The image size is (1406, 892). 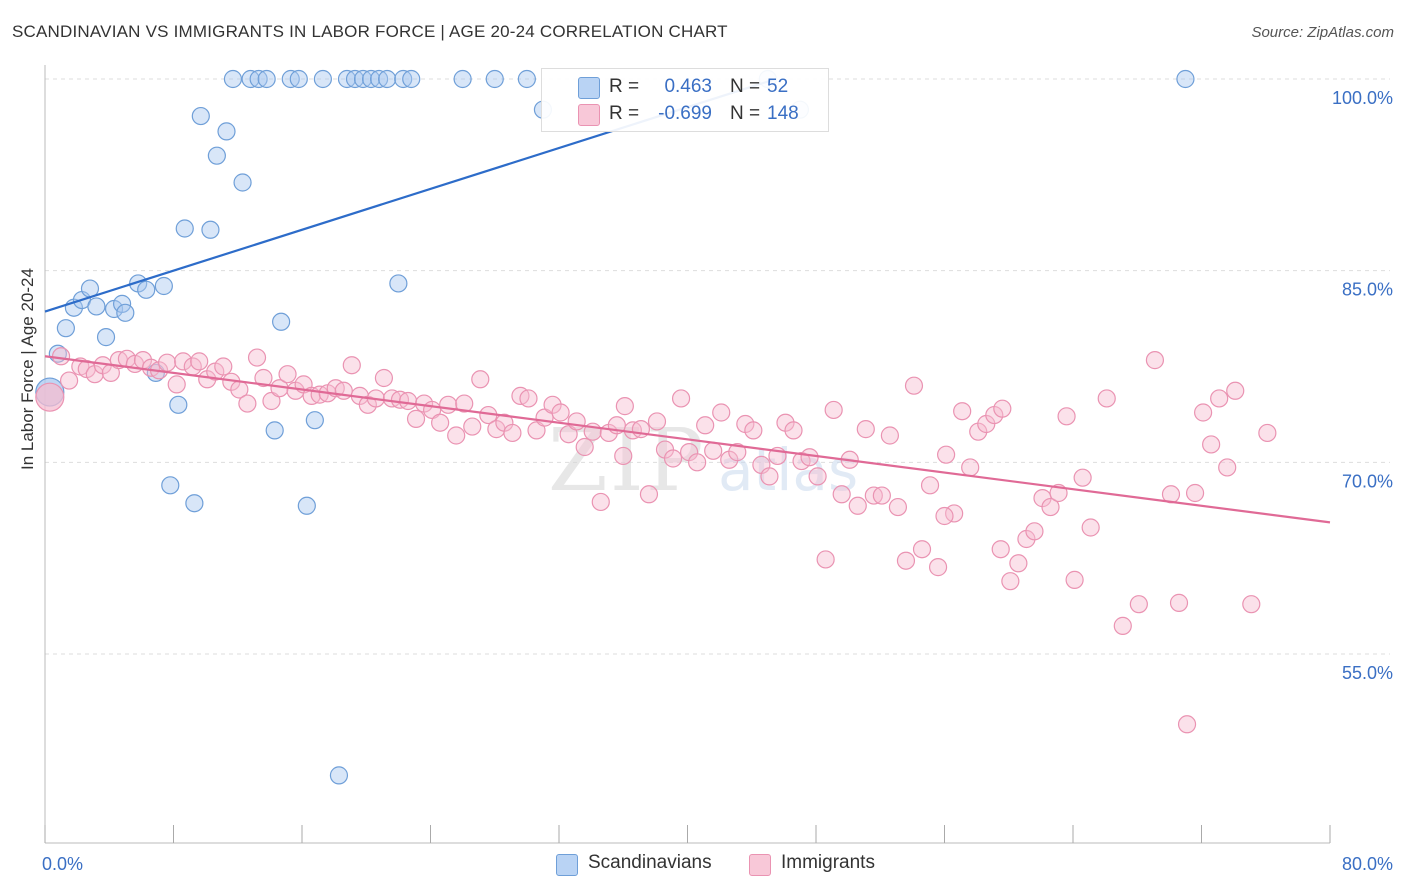 What do you see at coordinates (1362, 98) in the screenshot?
I see `y-tick-label: 100.0%` at bounding box center [1362, 98].